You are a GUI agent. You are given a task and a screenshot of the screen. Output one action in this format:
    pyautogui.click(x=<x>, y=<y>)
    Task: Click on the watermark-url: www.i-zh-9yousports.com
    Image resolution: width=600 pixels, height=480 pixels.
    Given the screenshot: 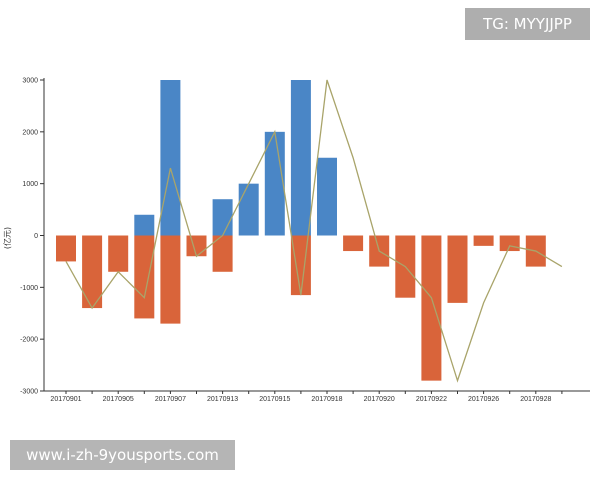 What is the action you would take?
    pyautogui.click(x=122, y=455)
    